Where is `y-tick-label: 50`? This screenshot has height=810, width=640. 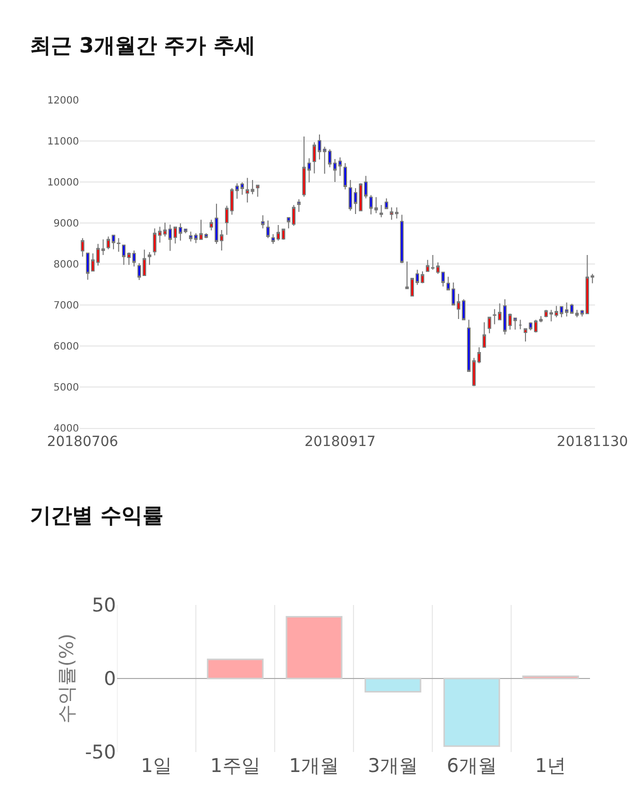
y-tick-label: 50 is located at coordinates (104, 605).